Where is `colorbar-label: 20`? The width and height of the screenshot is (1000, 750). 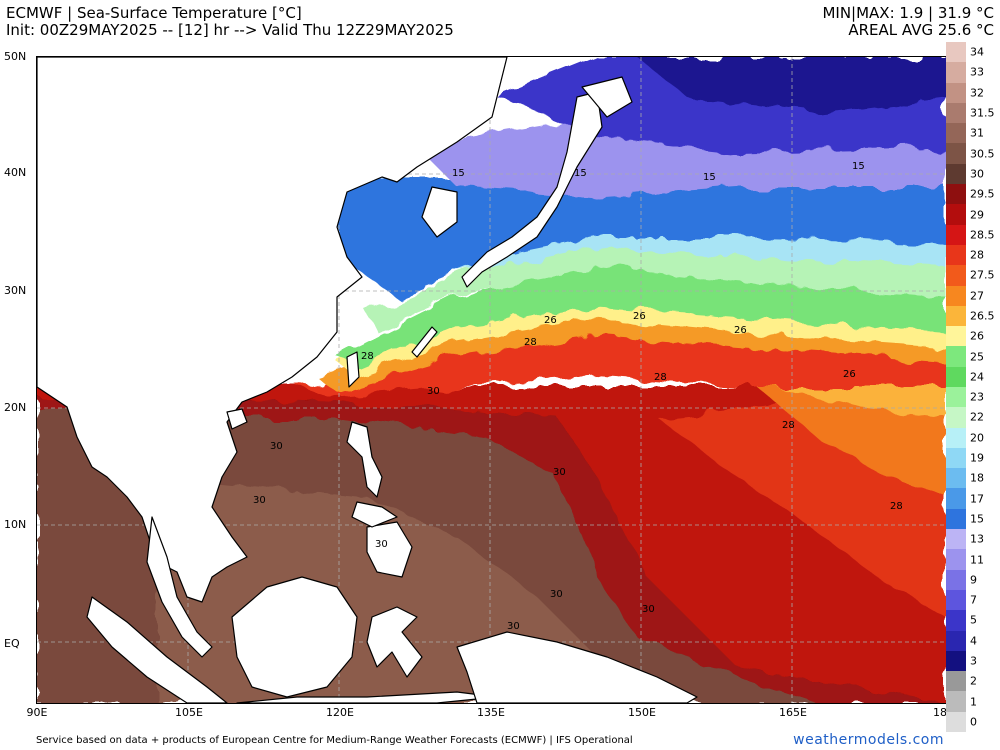 colorbar-label: 20 is located at coordinates (977, 438).